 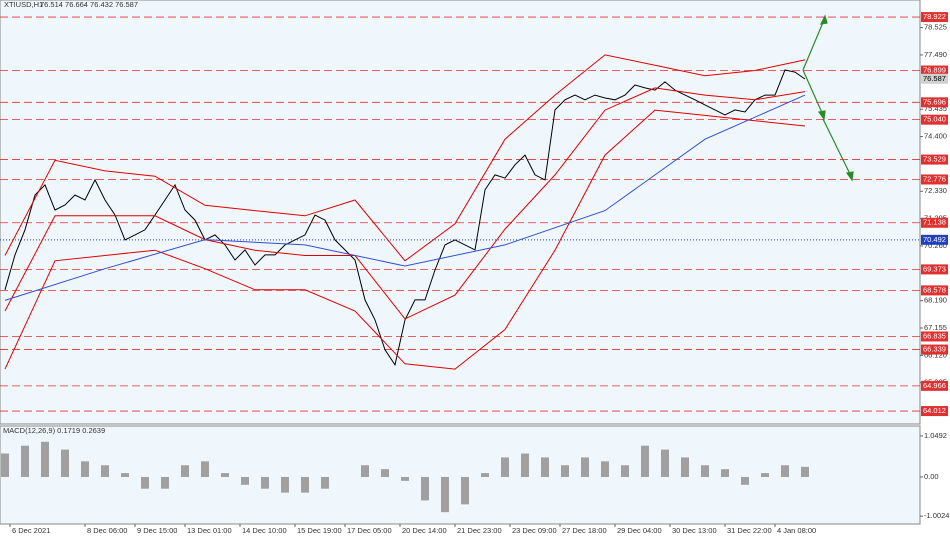 I want to click on level-label: 66.339, so click(x=934, y=349).